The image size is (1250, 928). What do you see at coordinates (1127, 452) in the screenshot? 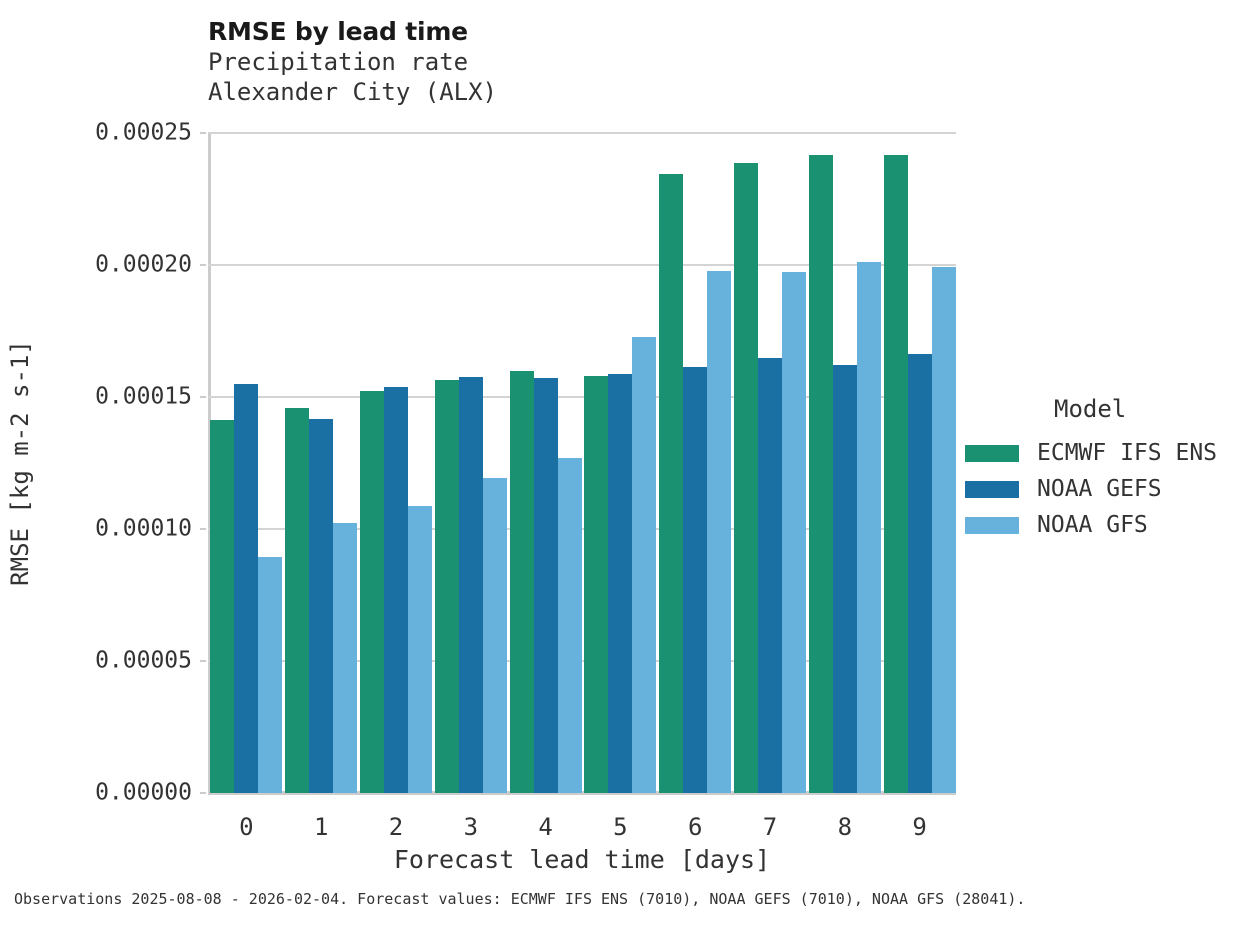
I see `legend-label: ECMWF IFS ENS` at bounding box center [1127, 452].